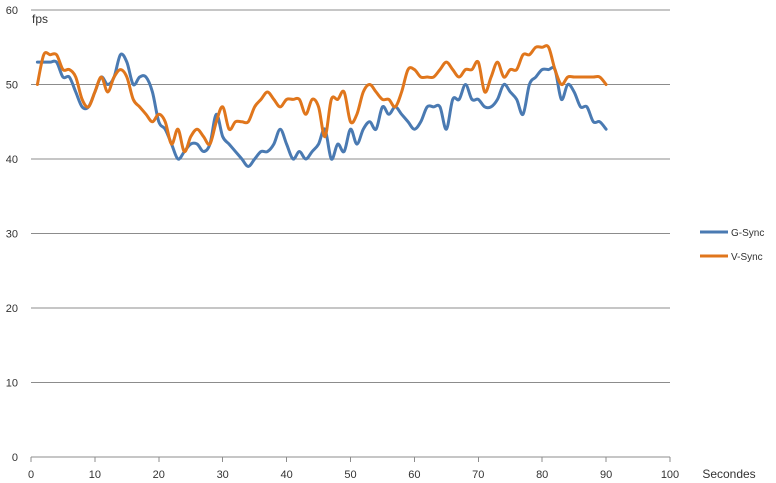 The height and width of the screenshot is (483, 776). Describe the element at coordinates (728, 474) in the screenshot. I see `x-axis-label: Secondes` at that location.